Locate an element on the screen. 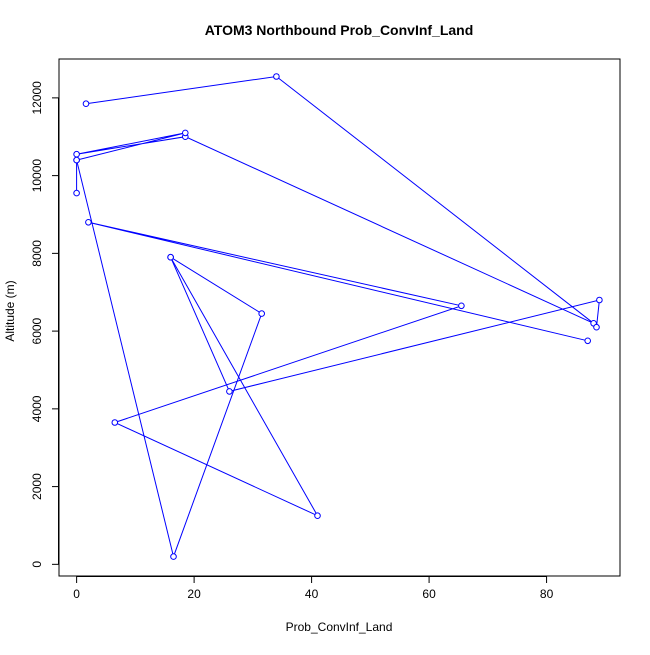  x-tick-label: 80 is located at coordinates (547, 594).